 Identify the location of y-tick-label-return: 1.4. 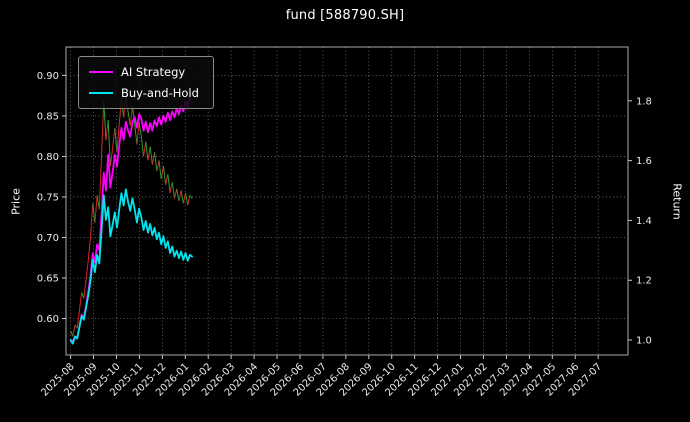
(644, 221).